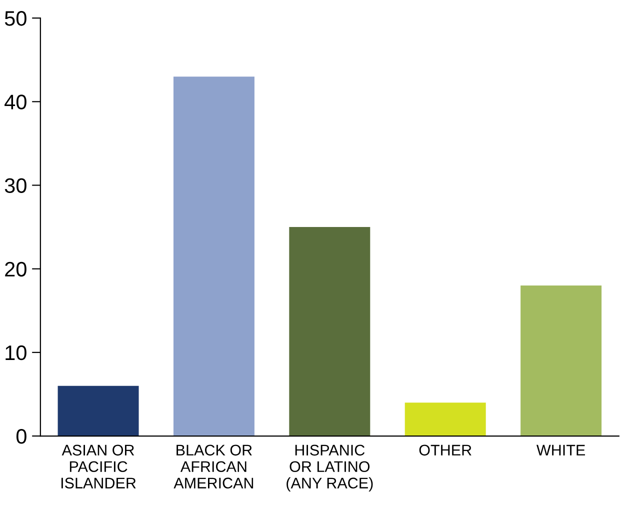 The height and width of the screenshot is (516, 622). I want to click on y-tick-label: 20, so click(15, 269).